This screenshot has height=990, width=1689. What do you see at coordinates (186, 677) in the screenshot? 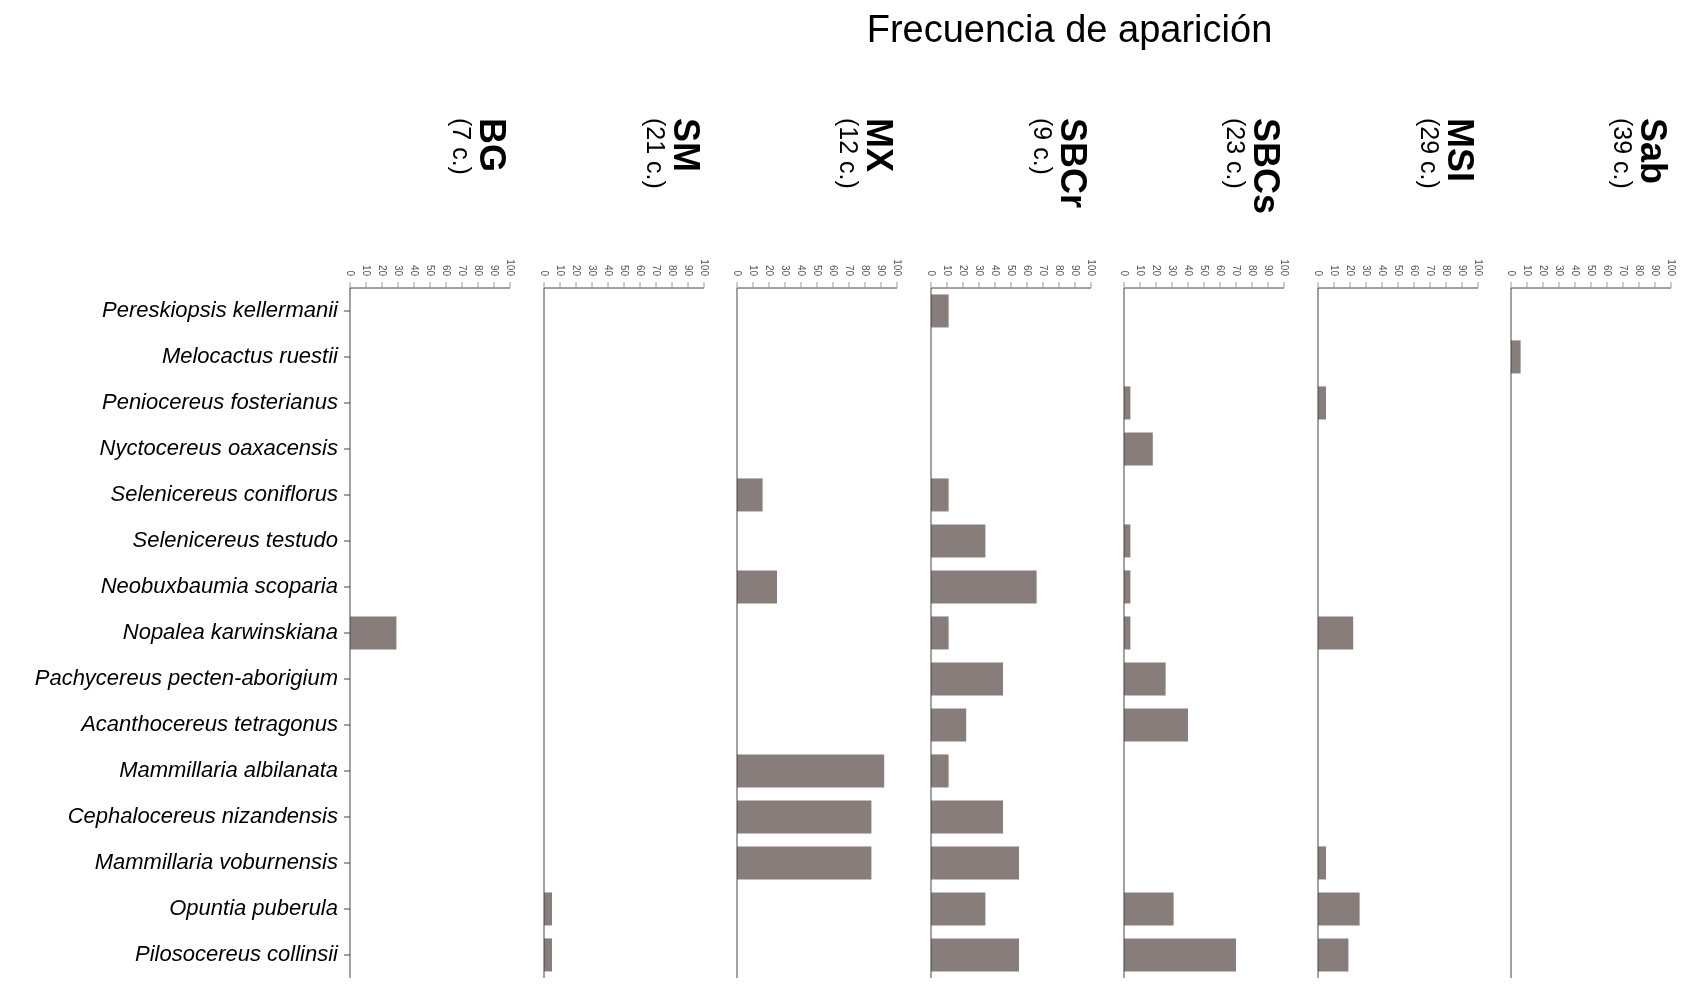
I see `y-tick-label: Pachycereus pecten-aborigium` at bounding box center [186, 677].